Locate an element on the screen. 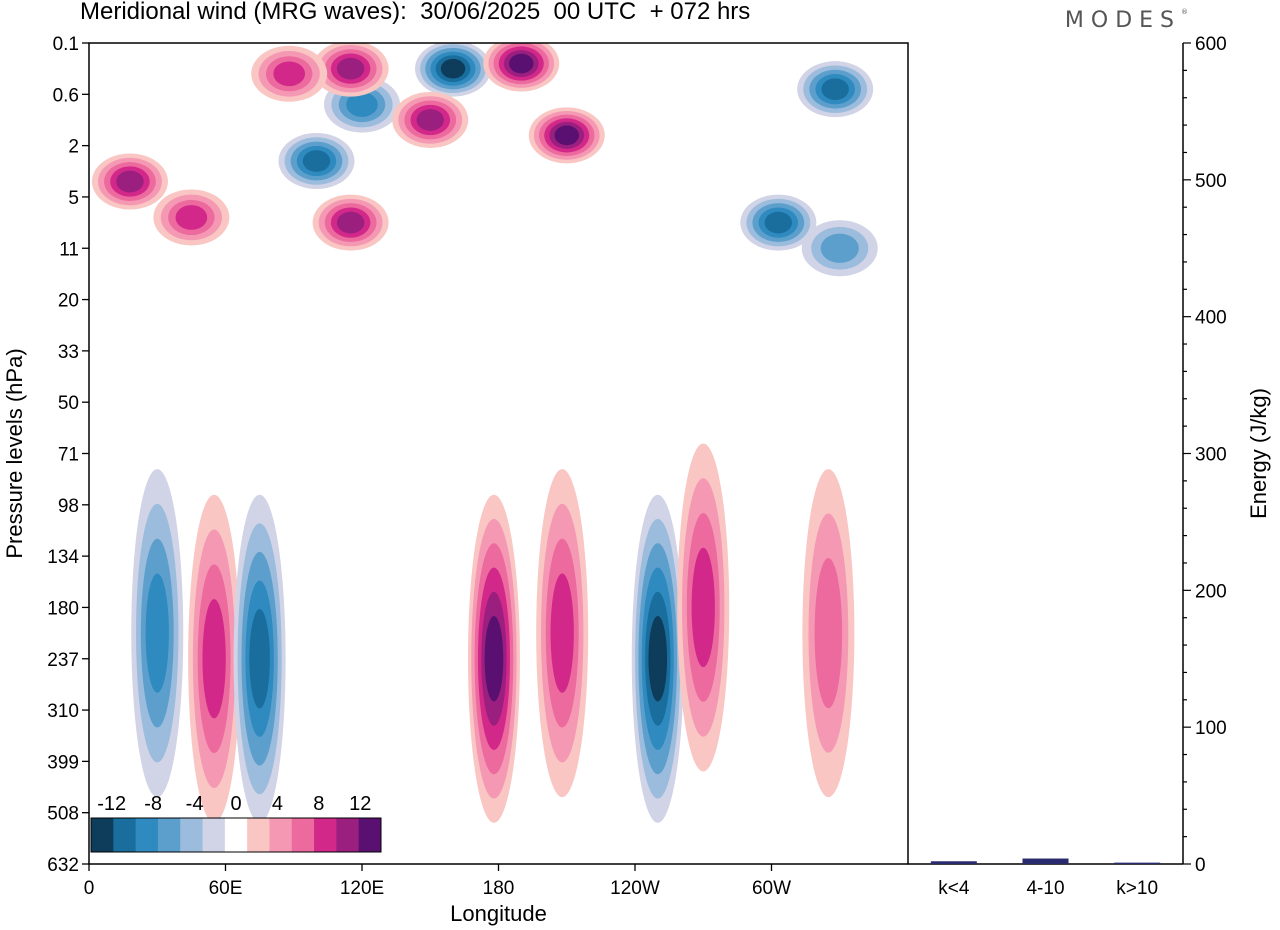 This screenshot has height=930, width=1280. y-tick-label: 33 is located at coordinates (68, 352).